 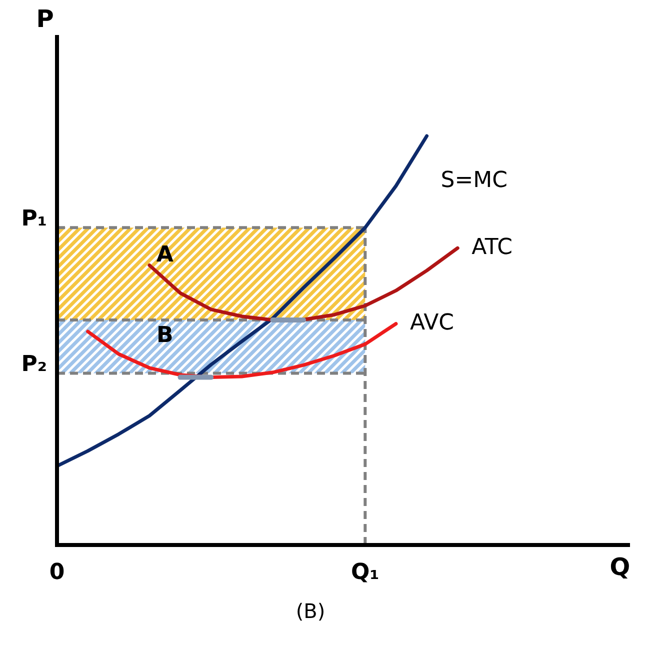 I want to click on ref-line-label: P₁, so click(x=34, y=219).